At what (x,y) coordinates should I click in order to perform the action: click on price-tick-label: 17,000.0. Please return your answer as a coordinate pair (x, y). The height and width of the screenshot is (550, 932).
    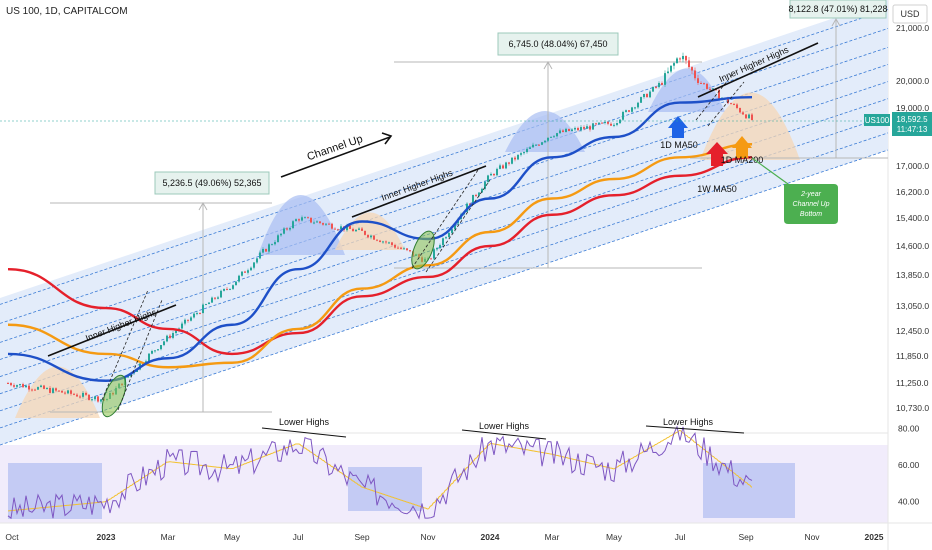
    Looking at the image, I should click on (912, 166).